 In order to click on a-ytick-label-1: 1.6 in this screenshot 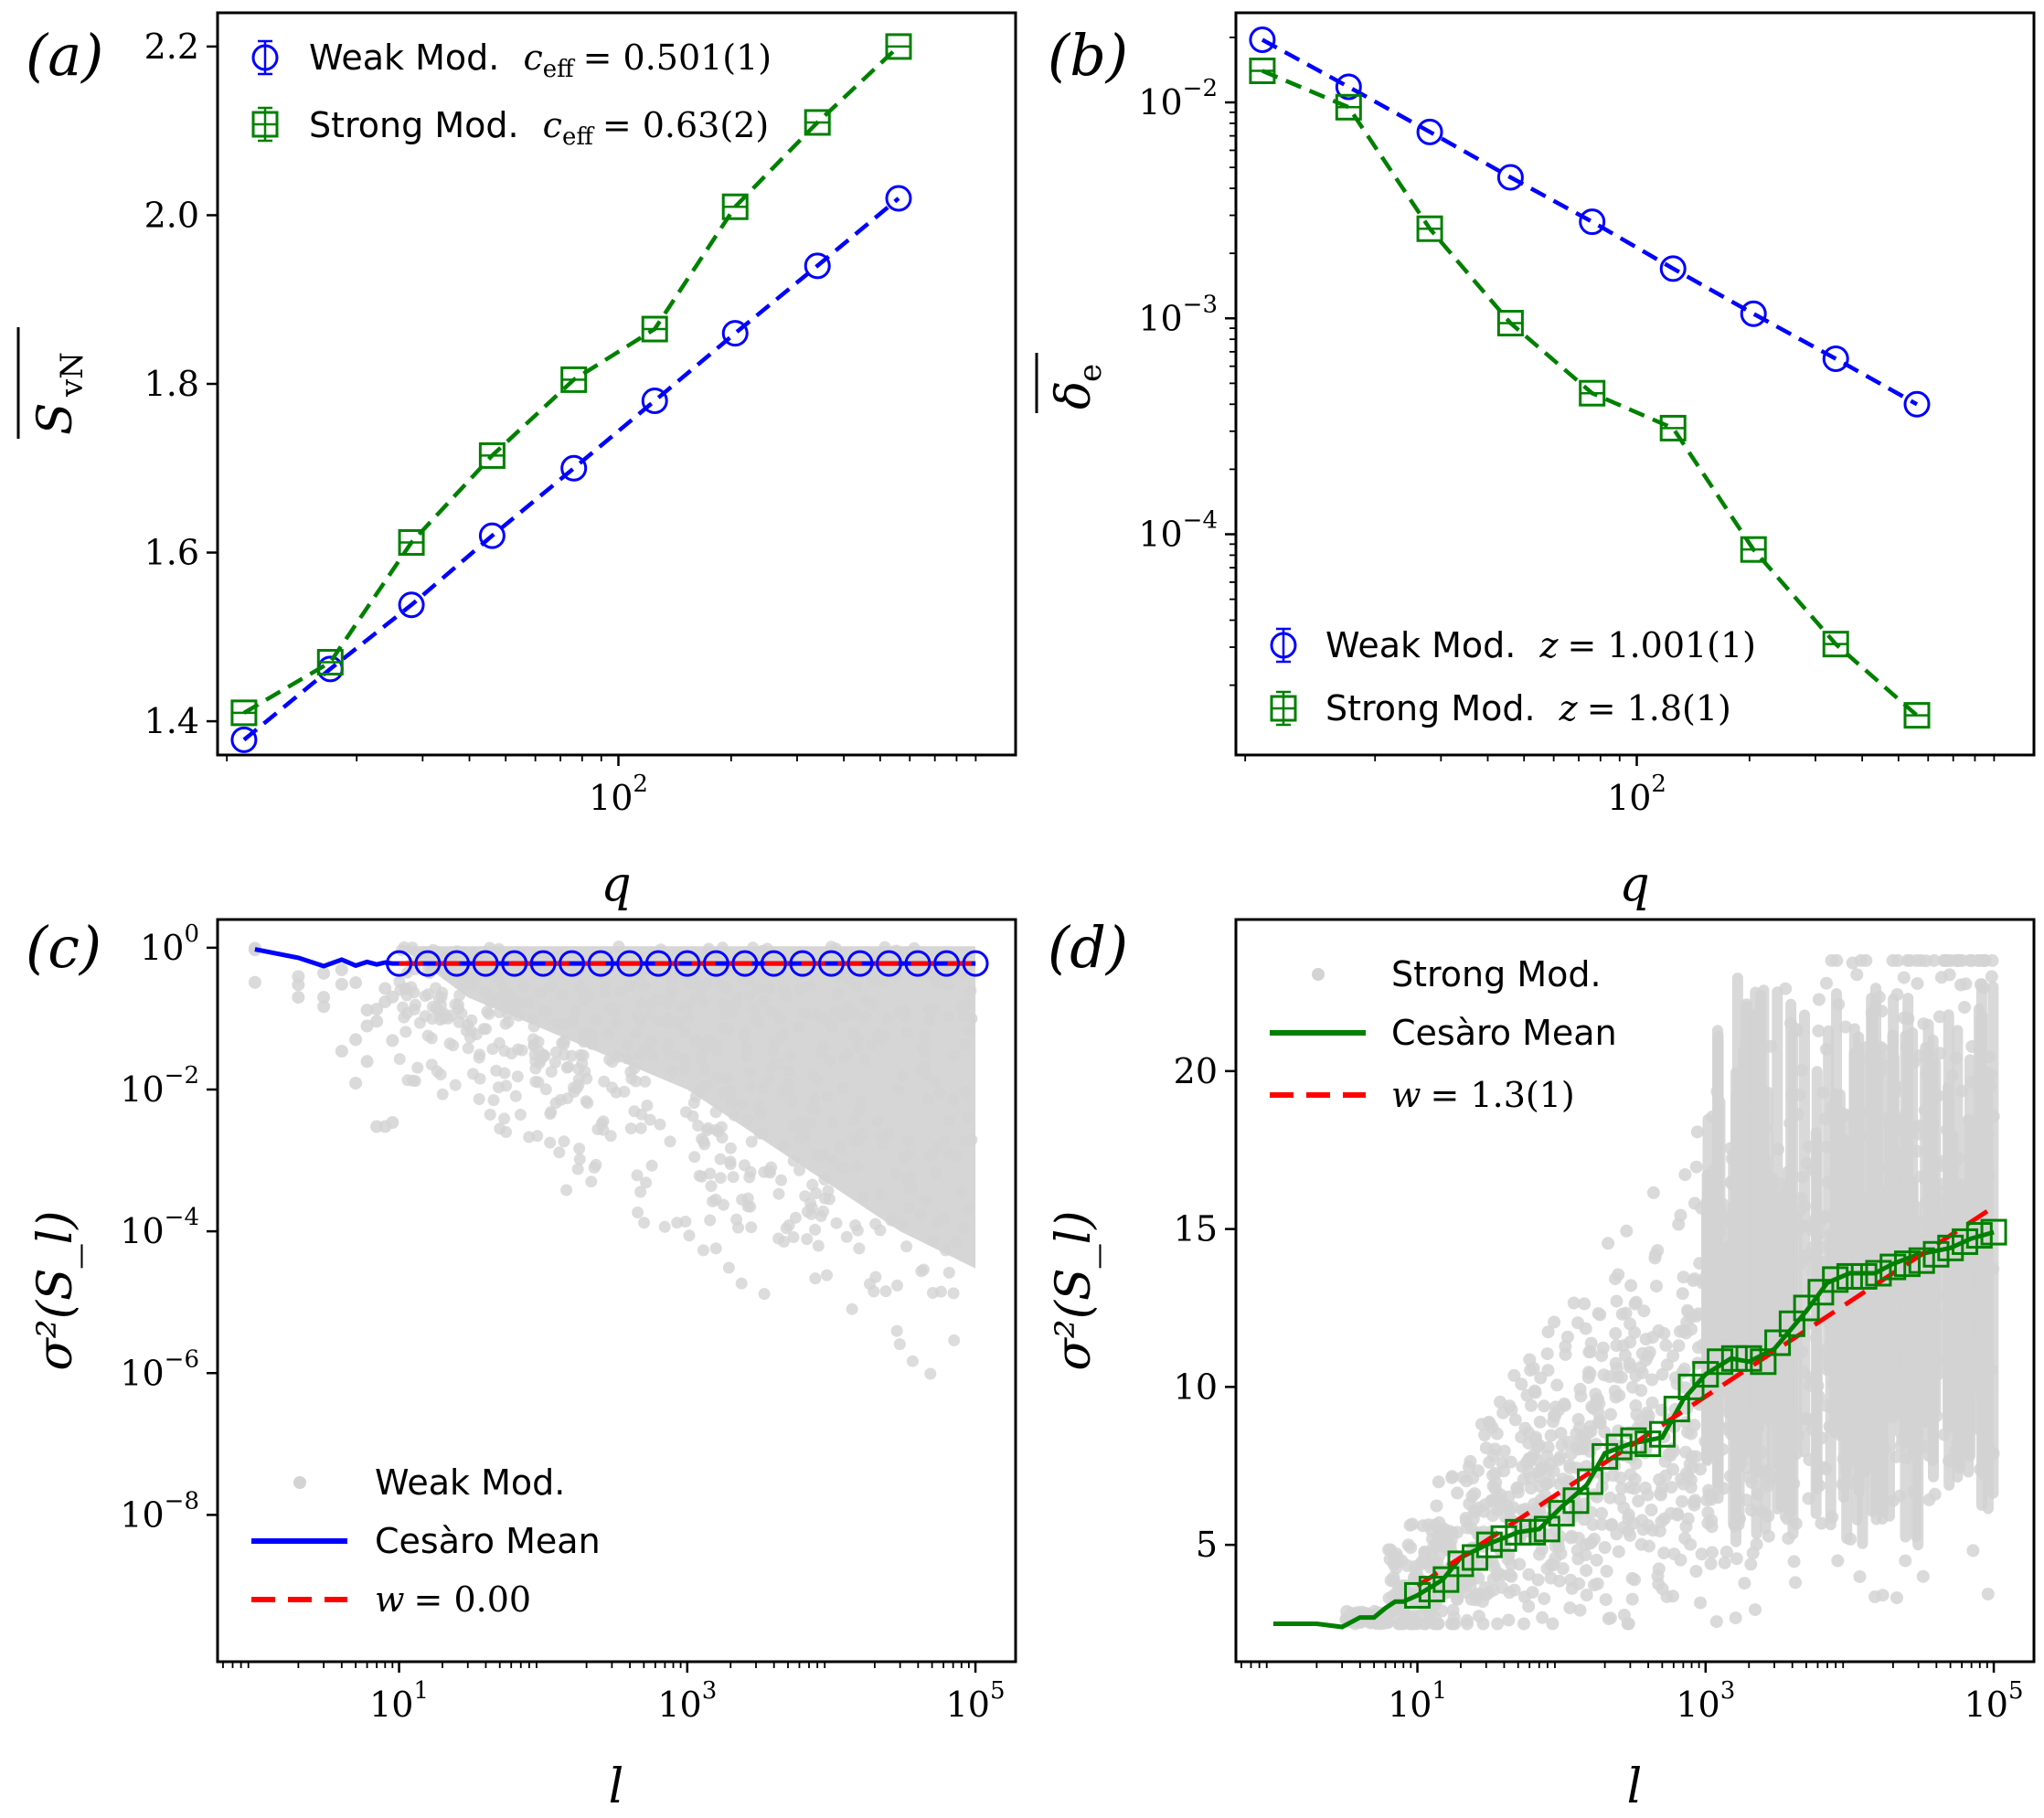, I will do `click(171, 553)`.